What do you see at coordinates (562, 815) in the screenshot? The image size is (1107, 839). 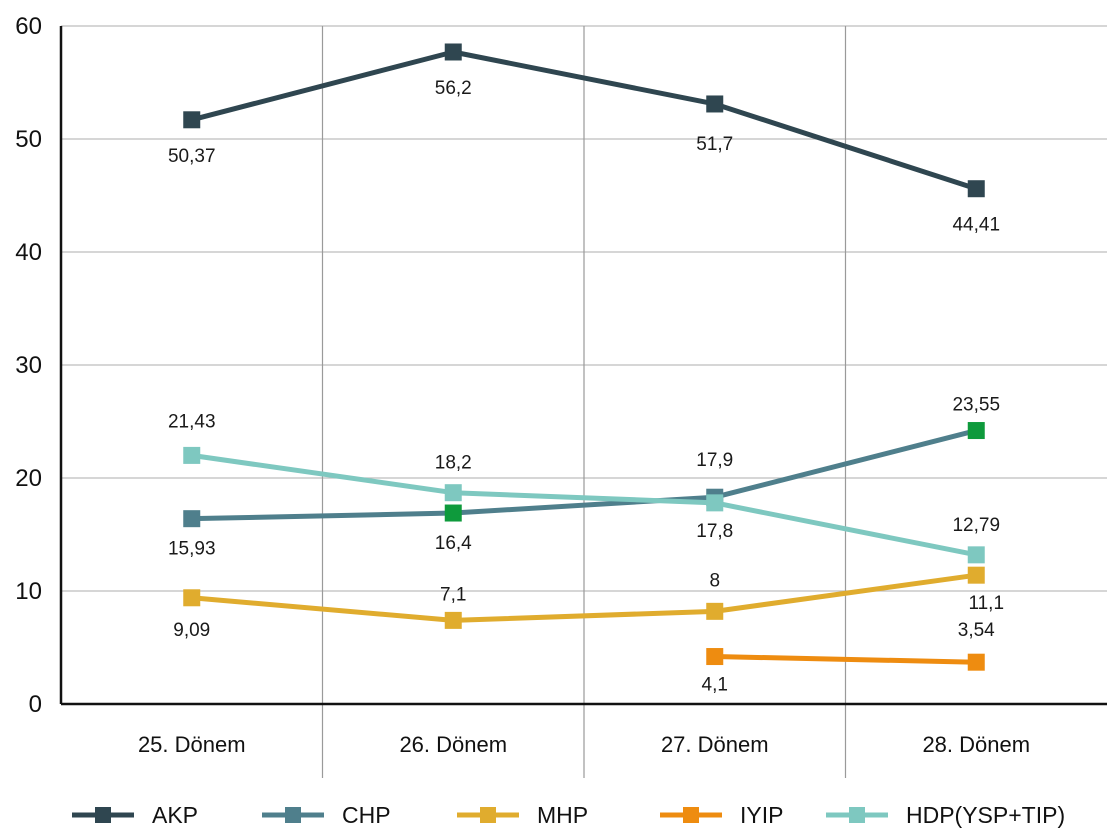 I see `legend-label-mhp: MHP` at bounding box center [562, 815].